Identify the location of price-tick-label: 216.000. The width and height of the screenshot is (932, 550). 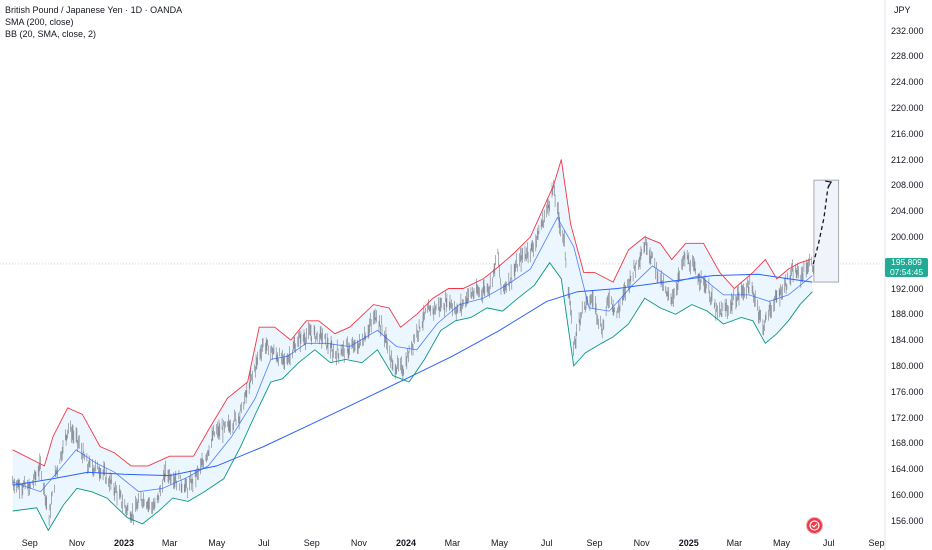
(907, 133).